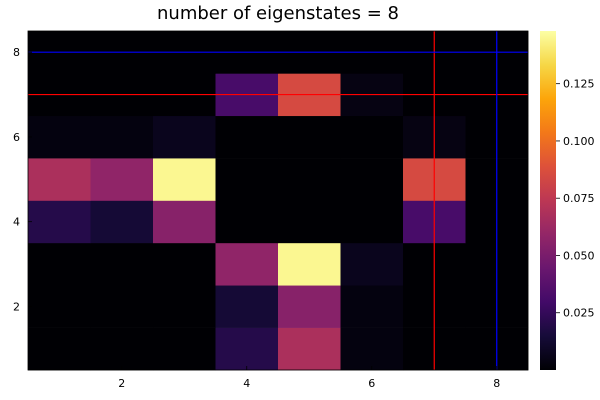 The height and width of the screenshot is (400, 600). Describe the element at coordinates (579, 198) in the screenshot. I see `colorbar-tick-label: 0.075` at that location.